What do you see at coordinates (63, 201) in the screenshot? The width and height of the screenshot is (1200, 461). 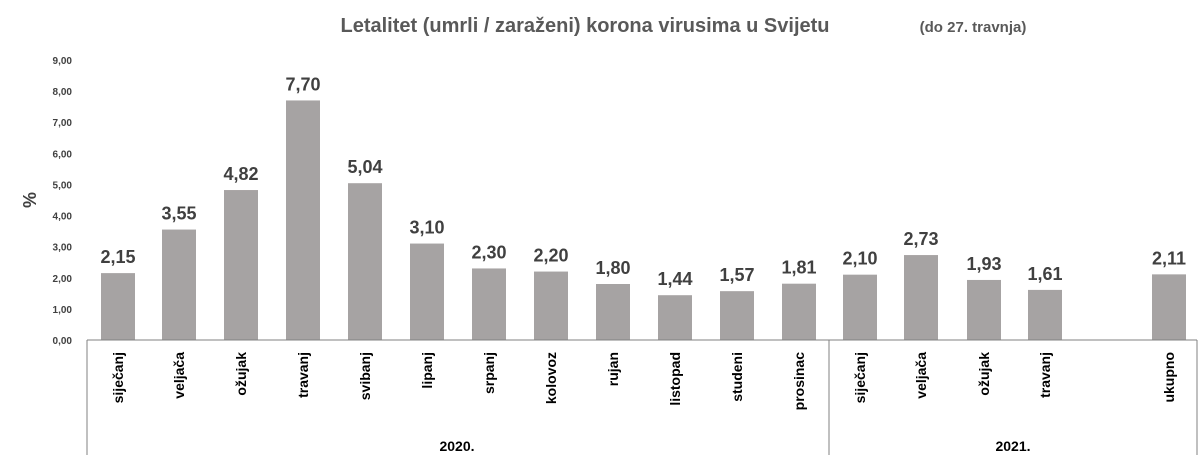 I see `y-axis-ticks: 0,00 1,00 2,00 3,00 4,00 5,00 6,00 7,00 8,00 9,00` at bounding box center [63, 201].